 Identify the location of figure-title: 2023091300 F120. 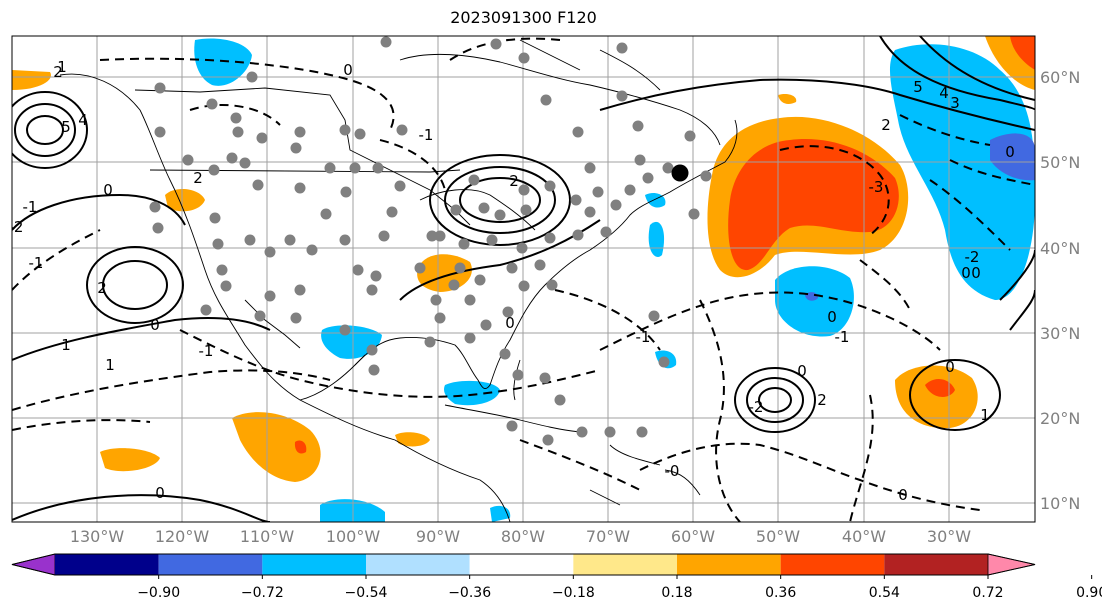
(523, 17).